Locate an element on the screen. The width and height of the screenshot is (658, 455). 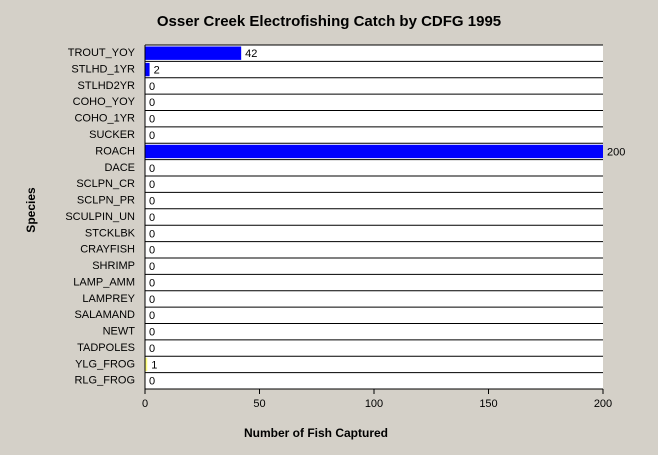
x-tick-label: 50 is located at coordinates (259, 404).